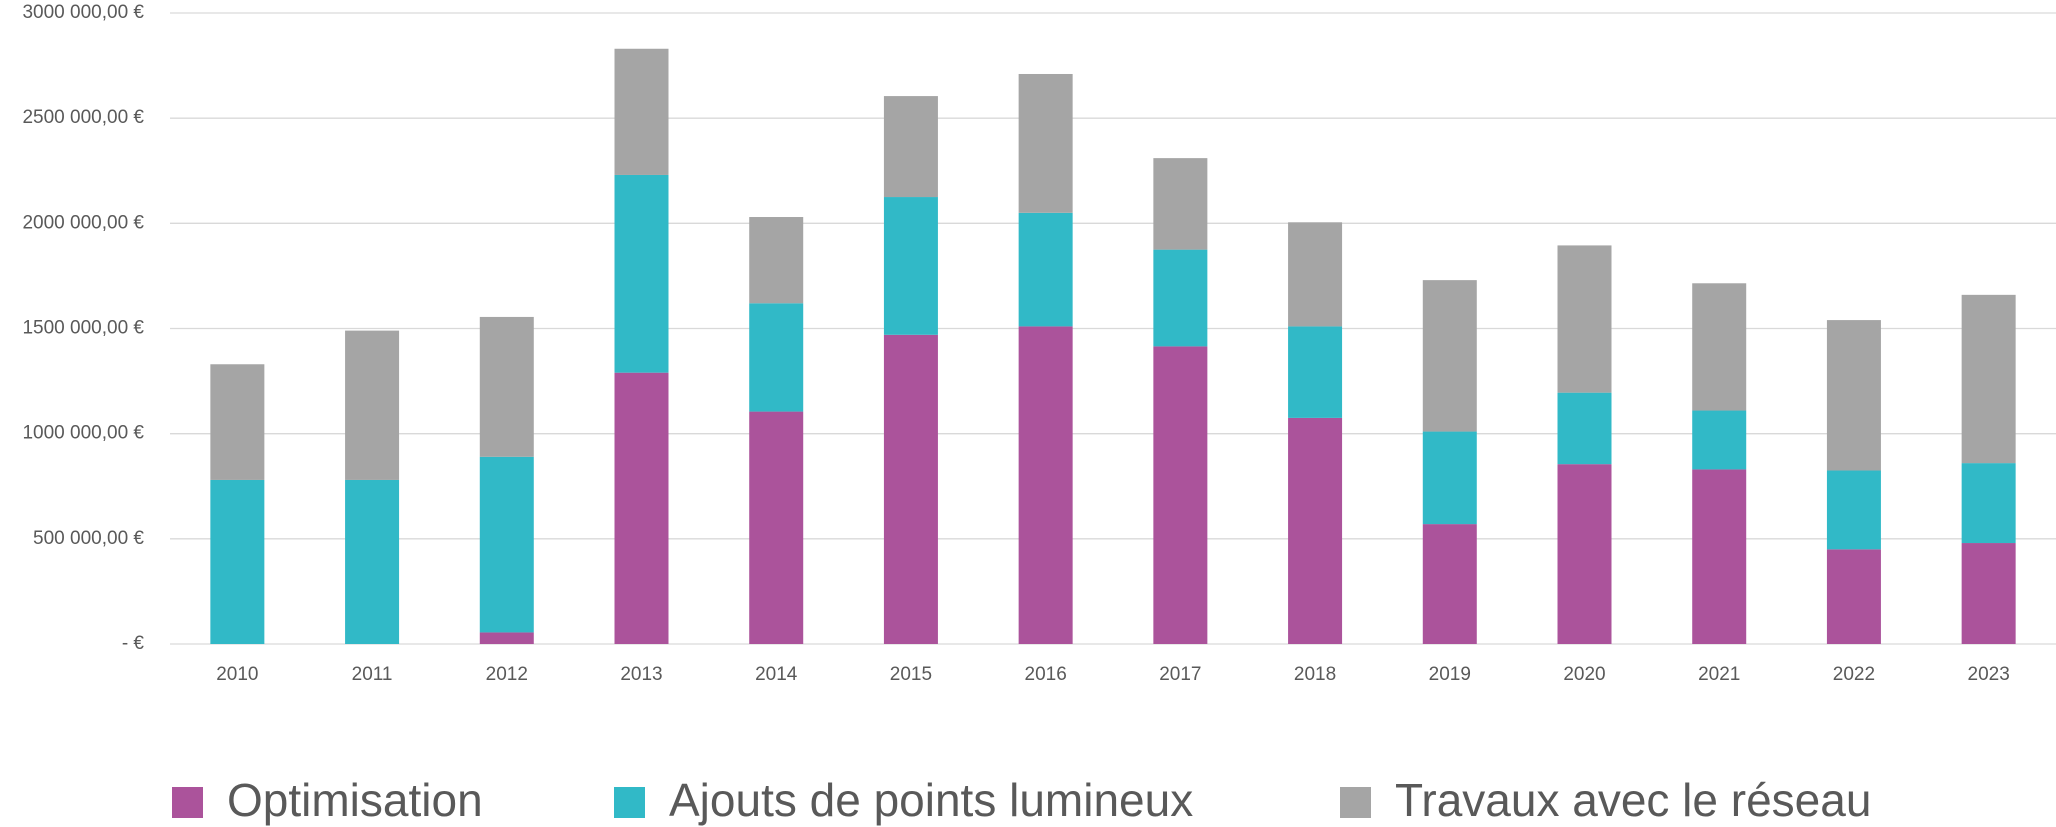 The height and width of the screenshot is (827, 2056). What do you see at coordinates (776, 674) in the screenshot?
I see `x-tick-label: 2014` at bounding box center [776, 674].